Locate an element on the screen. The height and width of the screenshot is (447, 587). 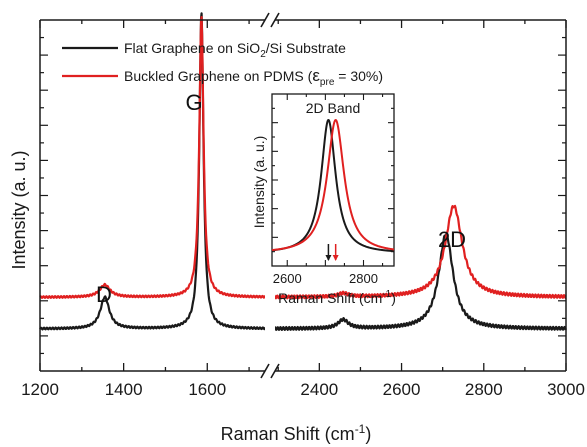
x-tick-label: 1400 is located at coordinates (124, 389).